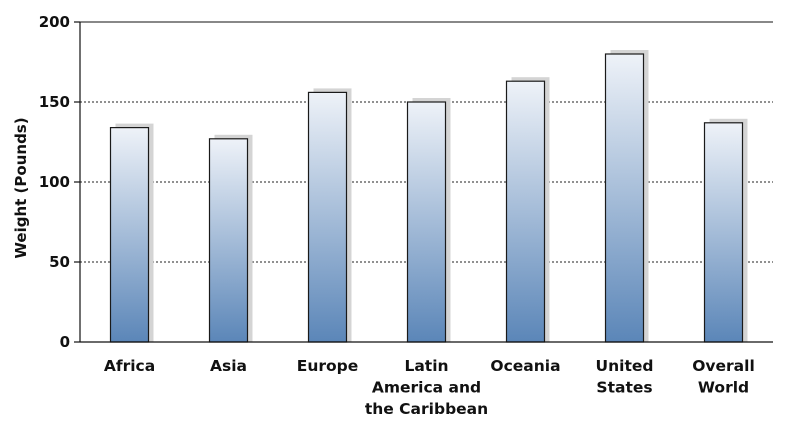  What do you see at coordinates (625, 377) in the screenshot?
I see `x-tick-label: United States` at bounding box center [625, 377].